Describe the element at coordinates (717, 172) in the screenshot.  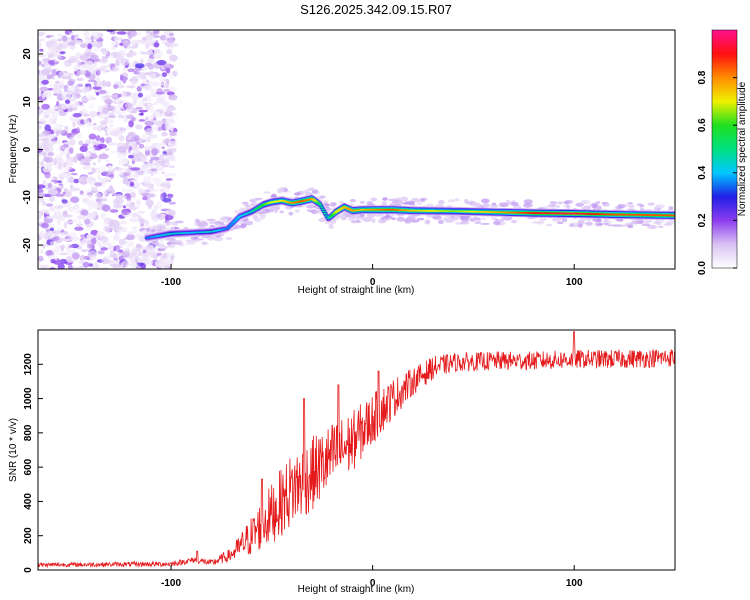
I see `colorbar-ticks: 0.0 0.2 0.4 0.6 0.8` at that location.